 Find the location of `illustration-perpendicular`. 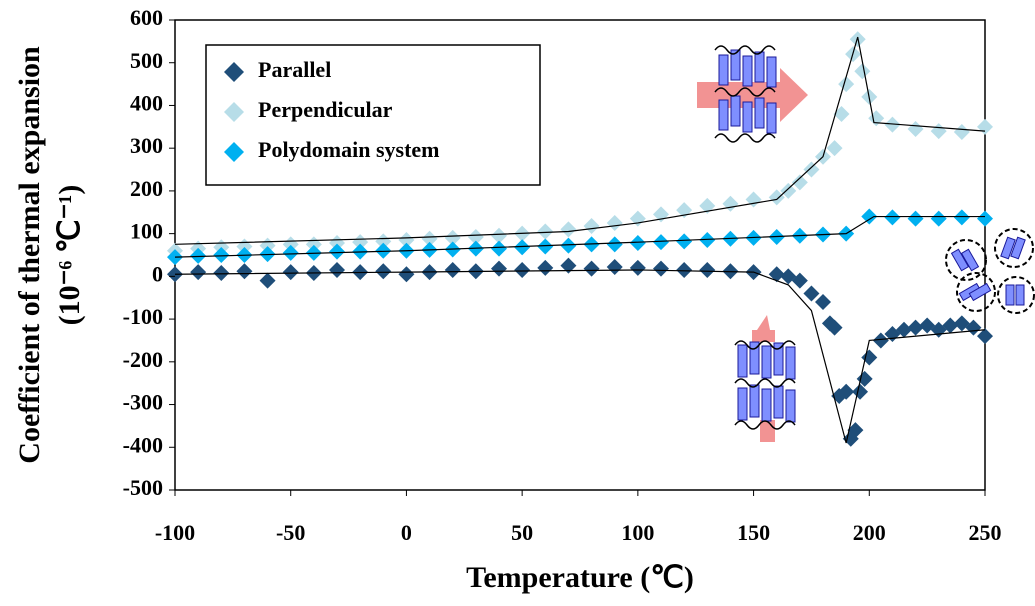

illustration-perpendicular is located at coordinates (752, 94).